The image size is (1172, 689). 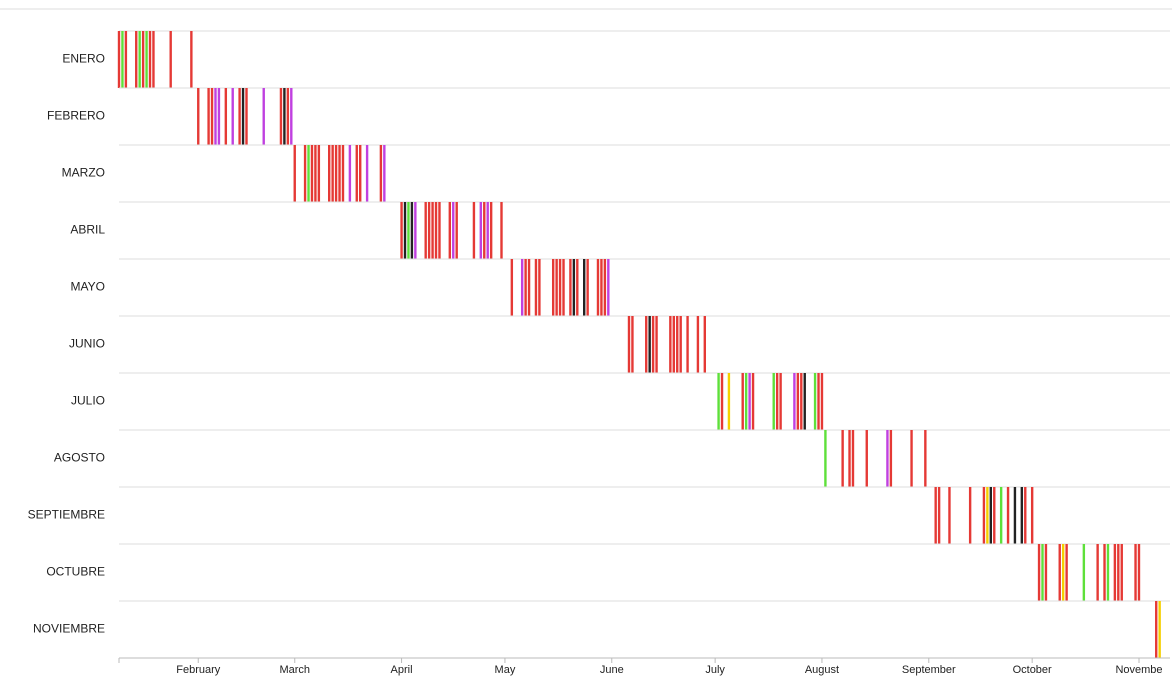 I want to click on row-label: JULIO, so click(x=88, y=401).